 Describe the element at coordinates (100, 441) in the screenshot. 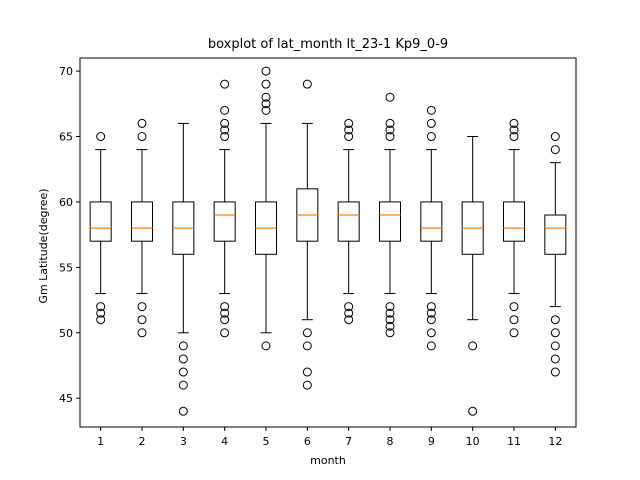

I see `x-tick-label: 1` at that location.